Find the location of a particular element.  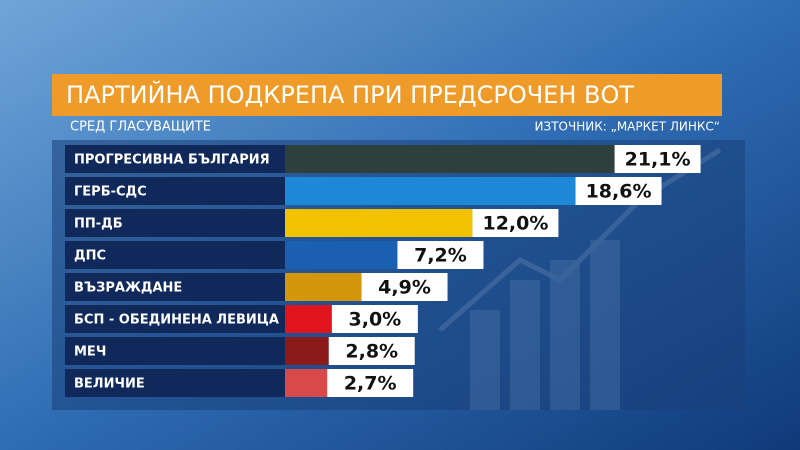

category-label: ПП-ДБ is located at coordinates (98, 224).